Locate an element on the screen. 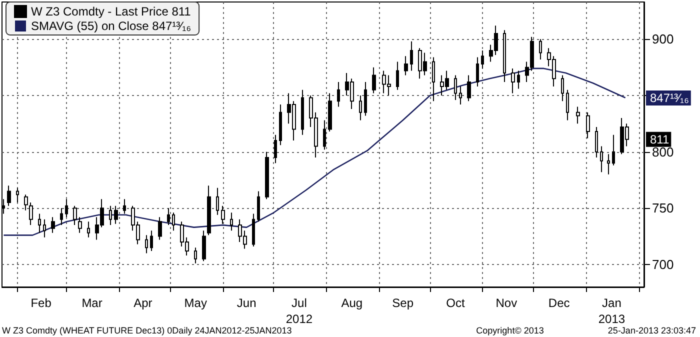  text: W Z3 Comdty (WHEAT FUTURE Dec13) 0Daily 24JAN2012-25JAN2013 is located at coordinates (147, 331).